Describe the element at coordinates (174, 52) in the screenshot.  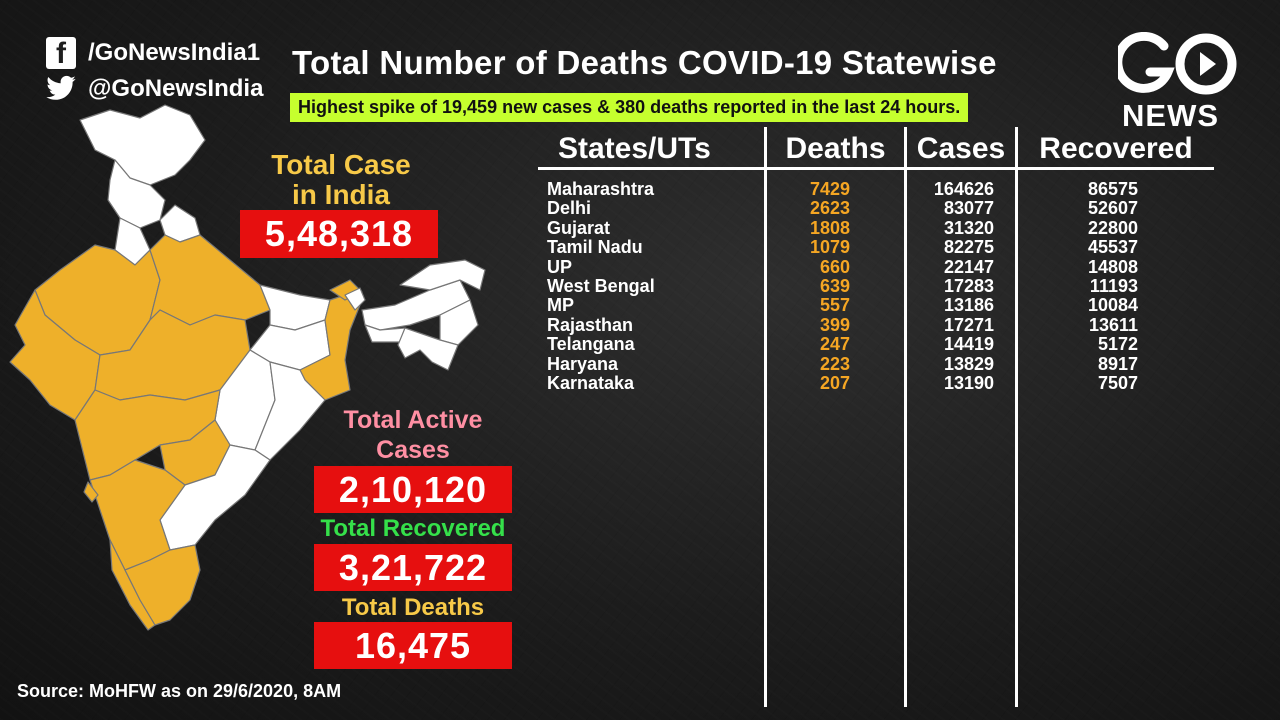
I see `facebook-handle: /GoNewsIndia1` at that location.